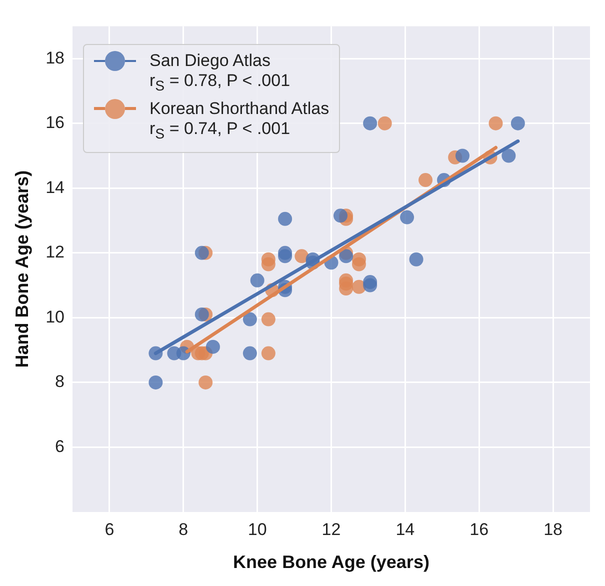 This screenshot has height=586, width=605. Describe the element at coordinates (220, 84) in the screenshot. I see `annotation: r$_{S}$ = 0.78, P < .001` at that location.